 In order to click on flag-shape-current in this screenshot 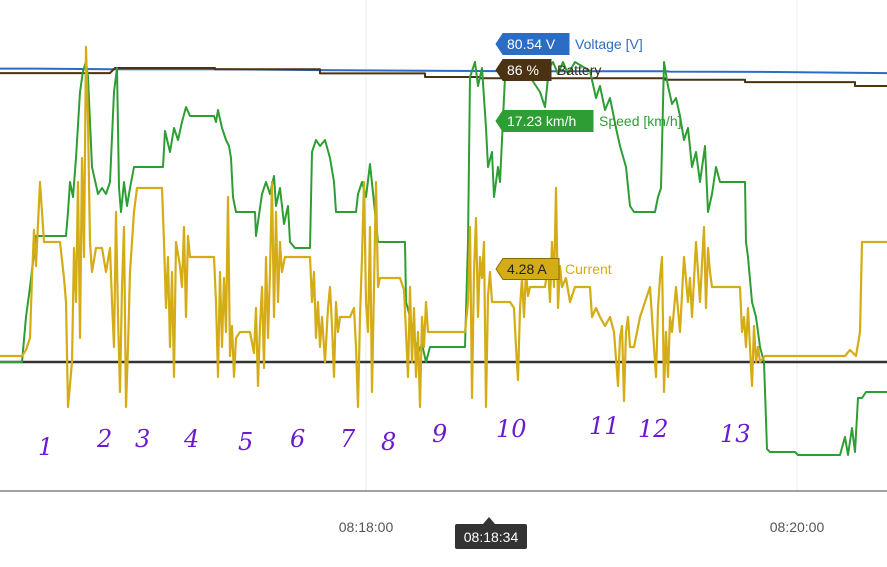, I will do `click(527, 269)`.